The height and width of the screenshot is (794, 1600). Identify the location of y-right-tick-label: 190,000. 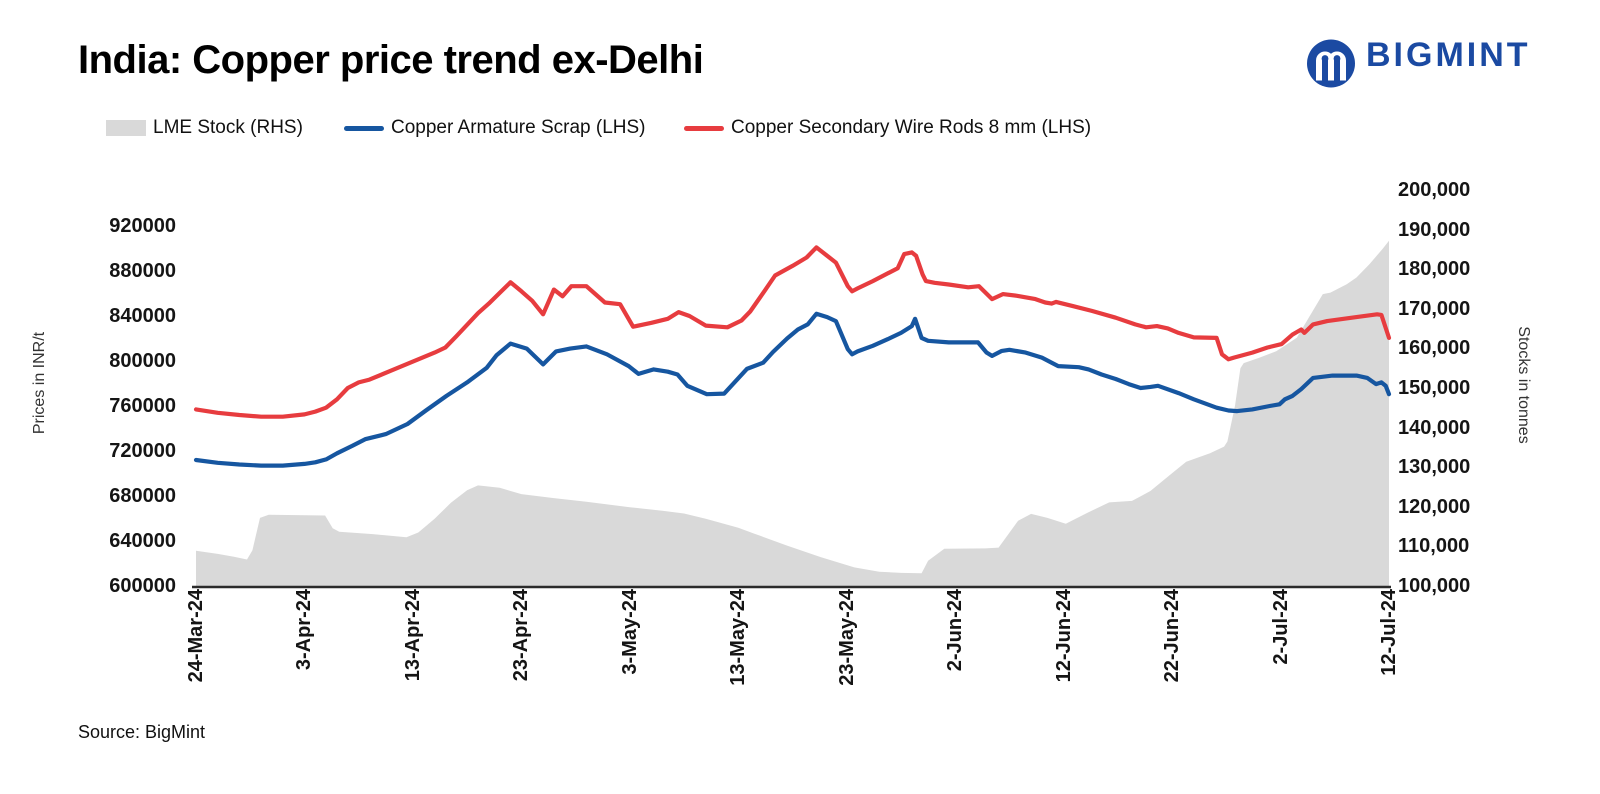
(1434, 229).